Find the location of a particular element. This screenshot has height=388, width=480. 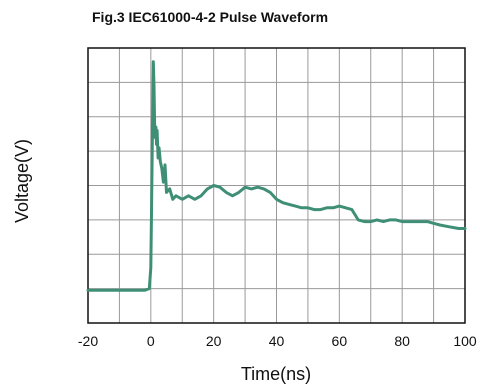

x-axis-label: Time(ns) is located at coordinates (276, 374).